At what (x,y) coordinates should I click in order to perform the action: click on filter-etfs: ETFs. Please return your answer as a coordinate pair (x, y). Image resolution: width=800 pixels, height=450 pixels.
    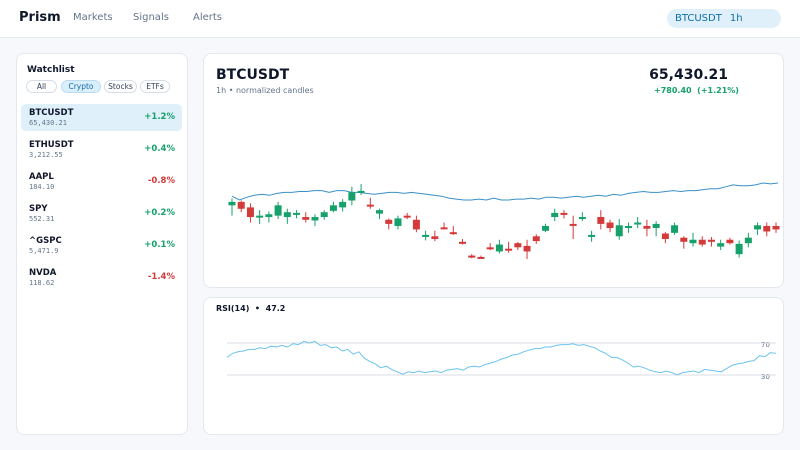
    Looking at the image, I should click on (155, 86).